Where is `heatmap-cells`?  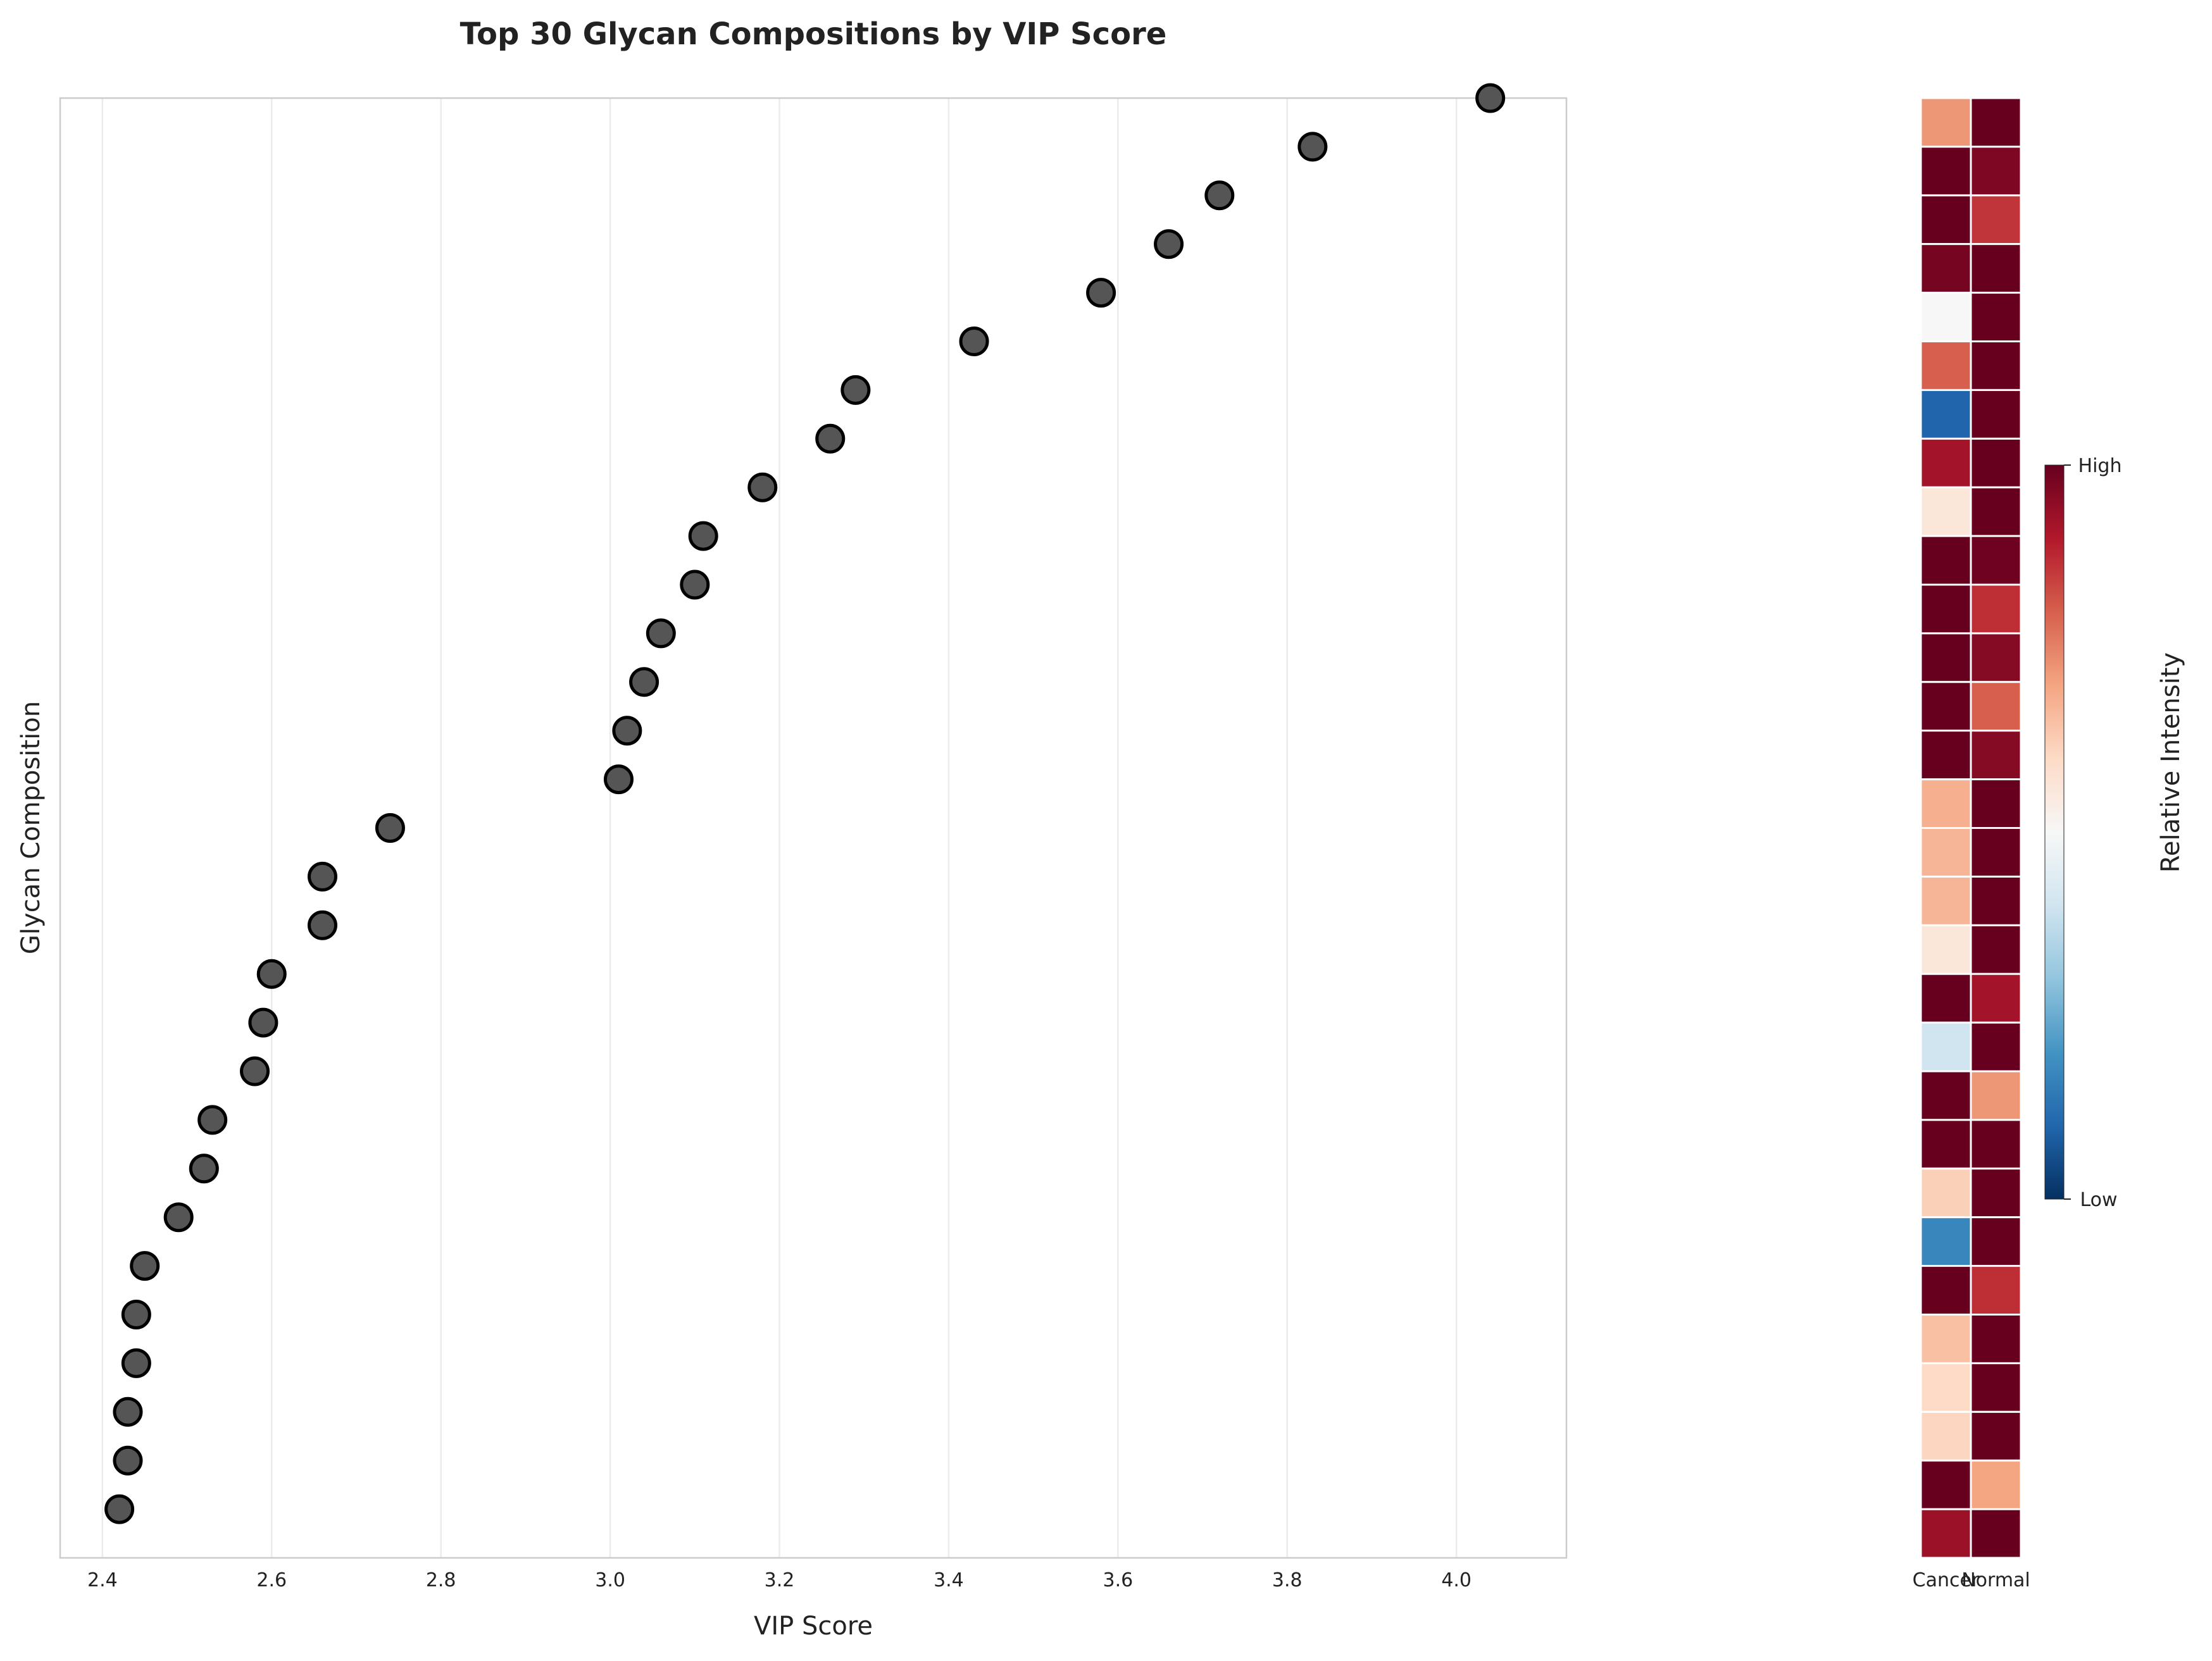
heatmap-cells is located at coordinates (1971, 828).